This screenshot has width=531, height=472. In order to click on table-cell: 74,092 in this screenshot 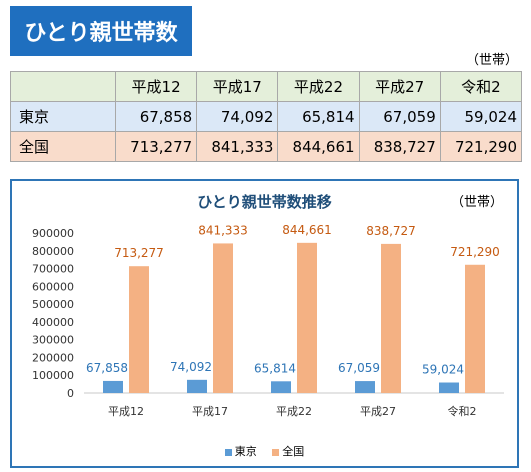, I will do `click(237, 116)`.